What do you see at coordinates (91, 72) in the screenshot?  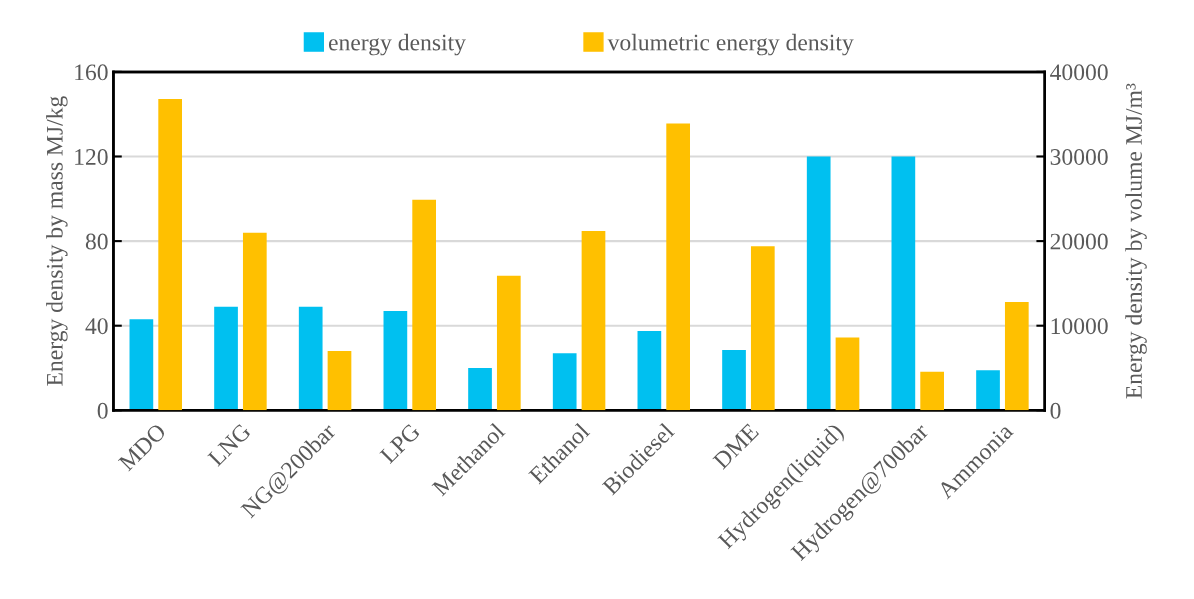 I see `y-tick-label: 160` at bounding box center [91, 72].